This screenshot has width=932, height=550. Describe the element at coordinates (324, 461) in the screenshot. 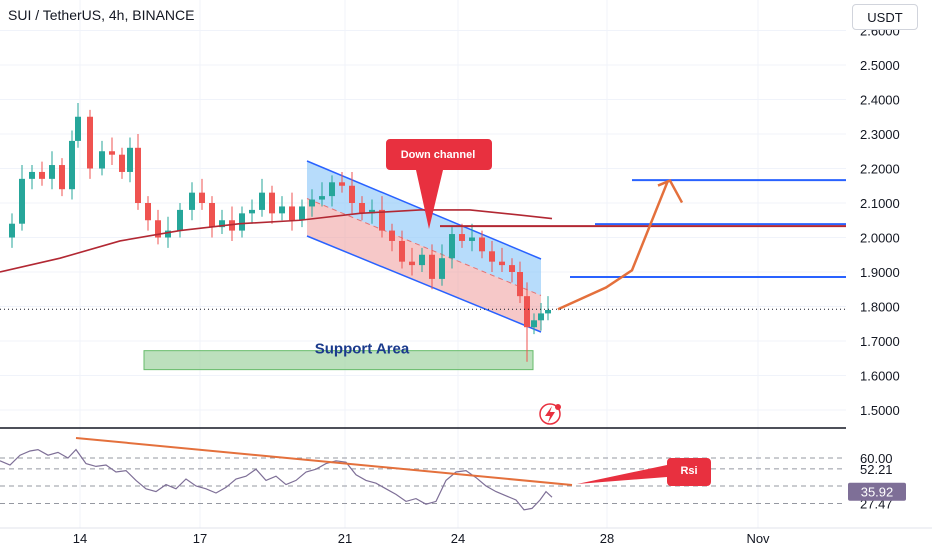

I see `rsi-trendline` at that location.